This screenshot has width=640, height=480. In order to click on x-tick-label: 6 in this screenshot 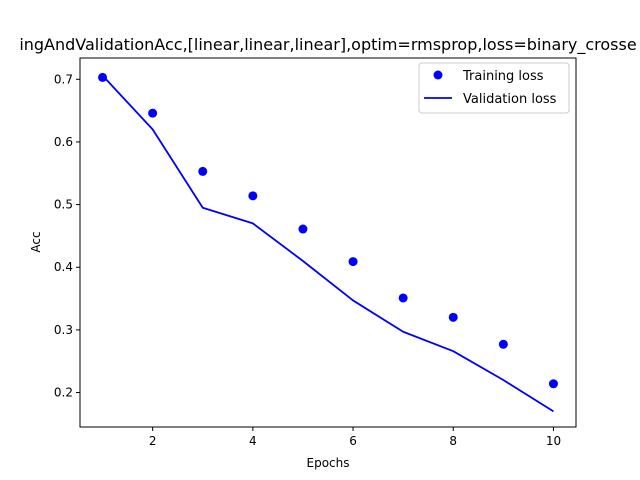, I will do `click(353, 441)`.